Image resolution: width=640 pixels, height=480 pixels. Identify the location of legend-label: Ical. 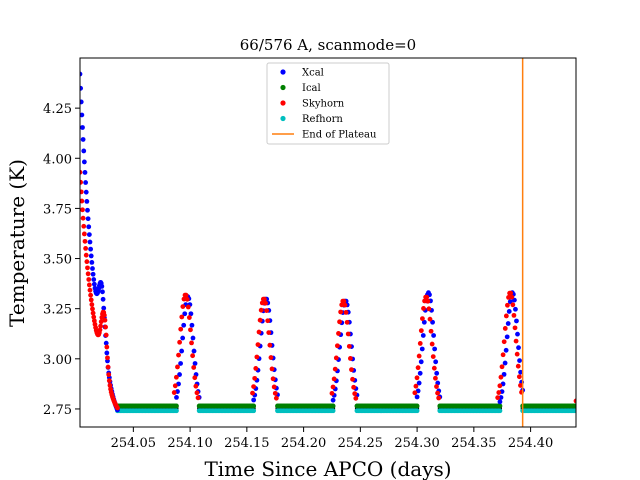
(311, 88).